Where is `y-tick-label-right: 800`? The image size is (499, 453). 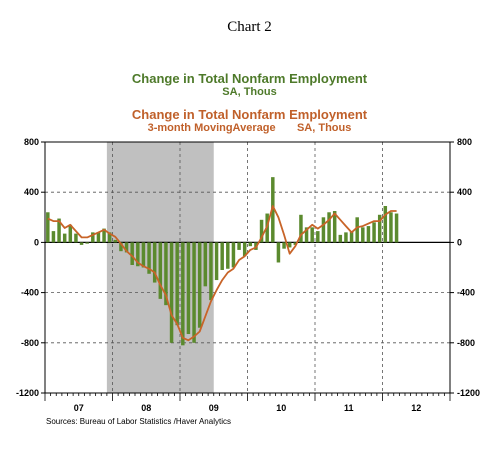 y-tick-label-right: 800 is located at coordinates (464, 142).